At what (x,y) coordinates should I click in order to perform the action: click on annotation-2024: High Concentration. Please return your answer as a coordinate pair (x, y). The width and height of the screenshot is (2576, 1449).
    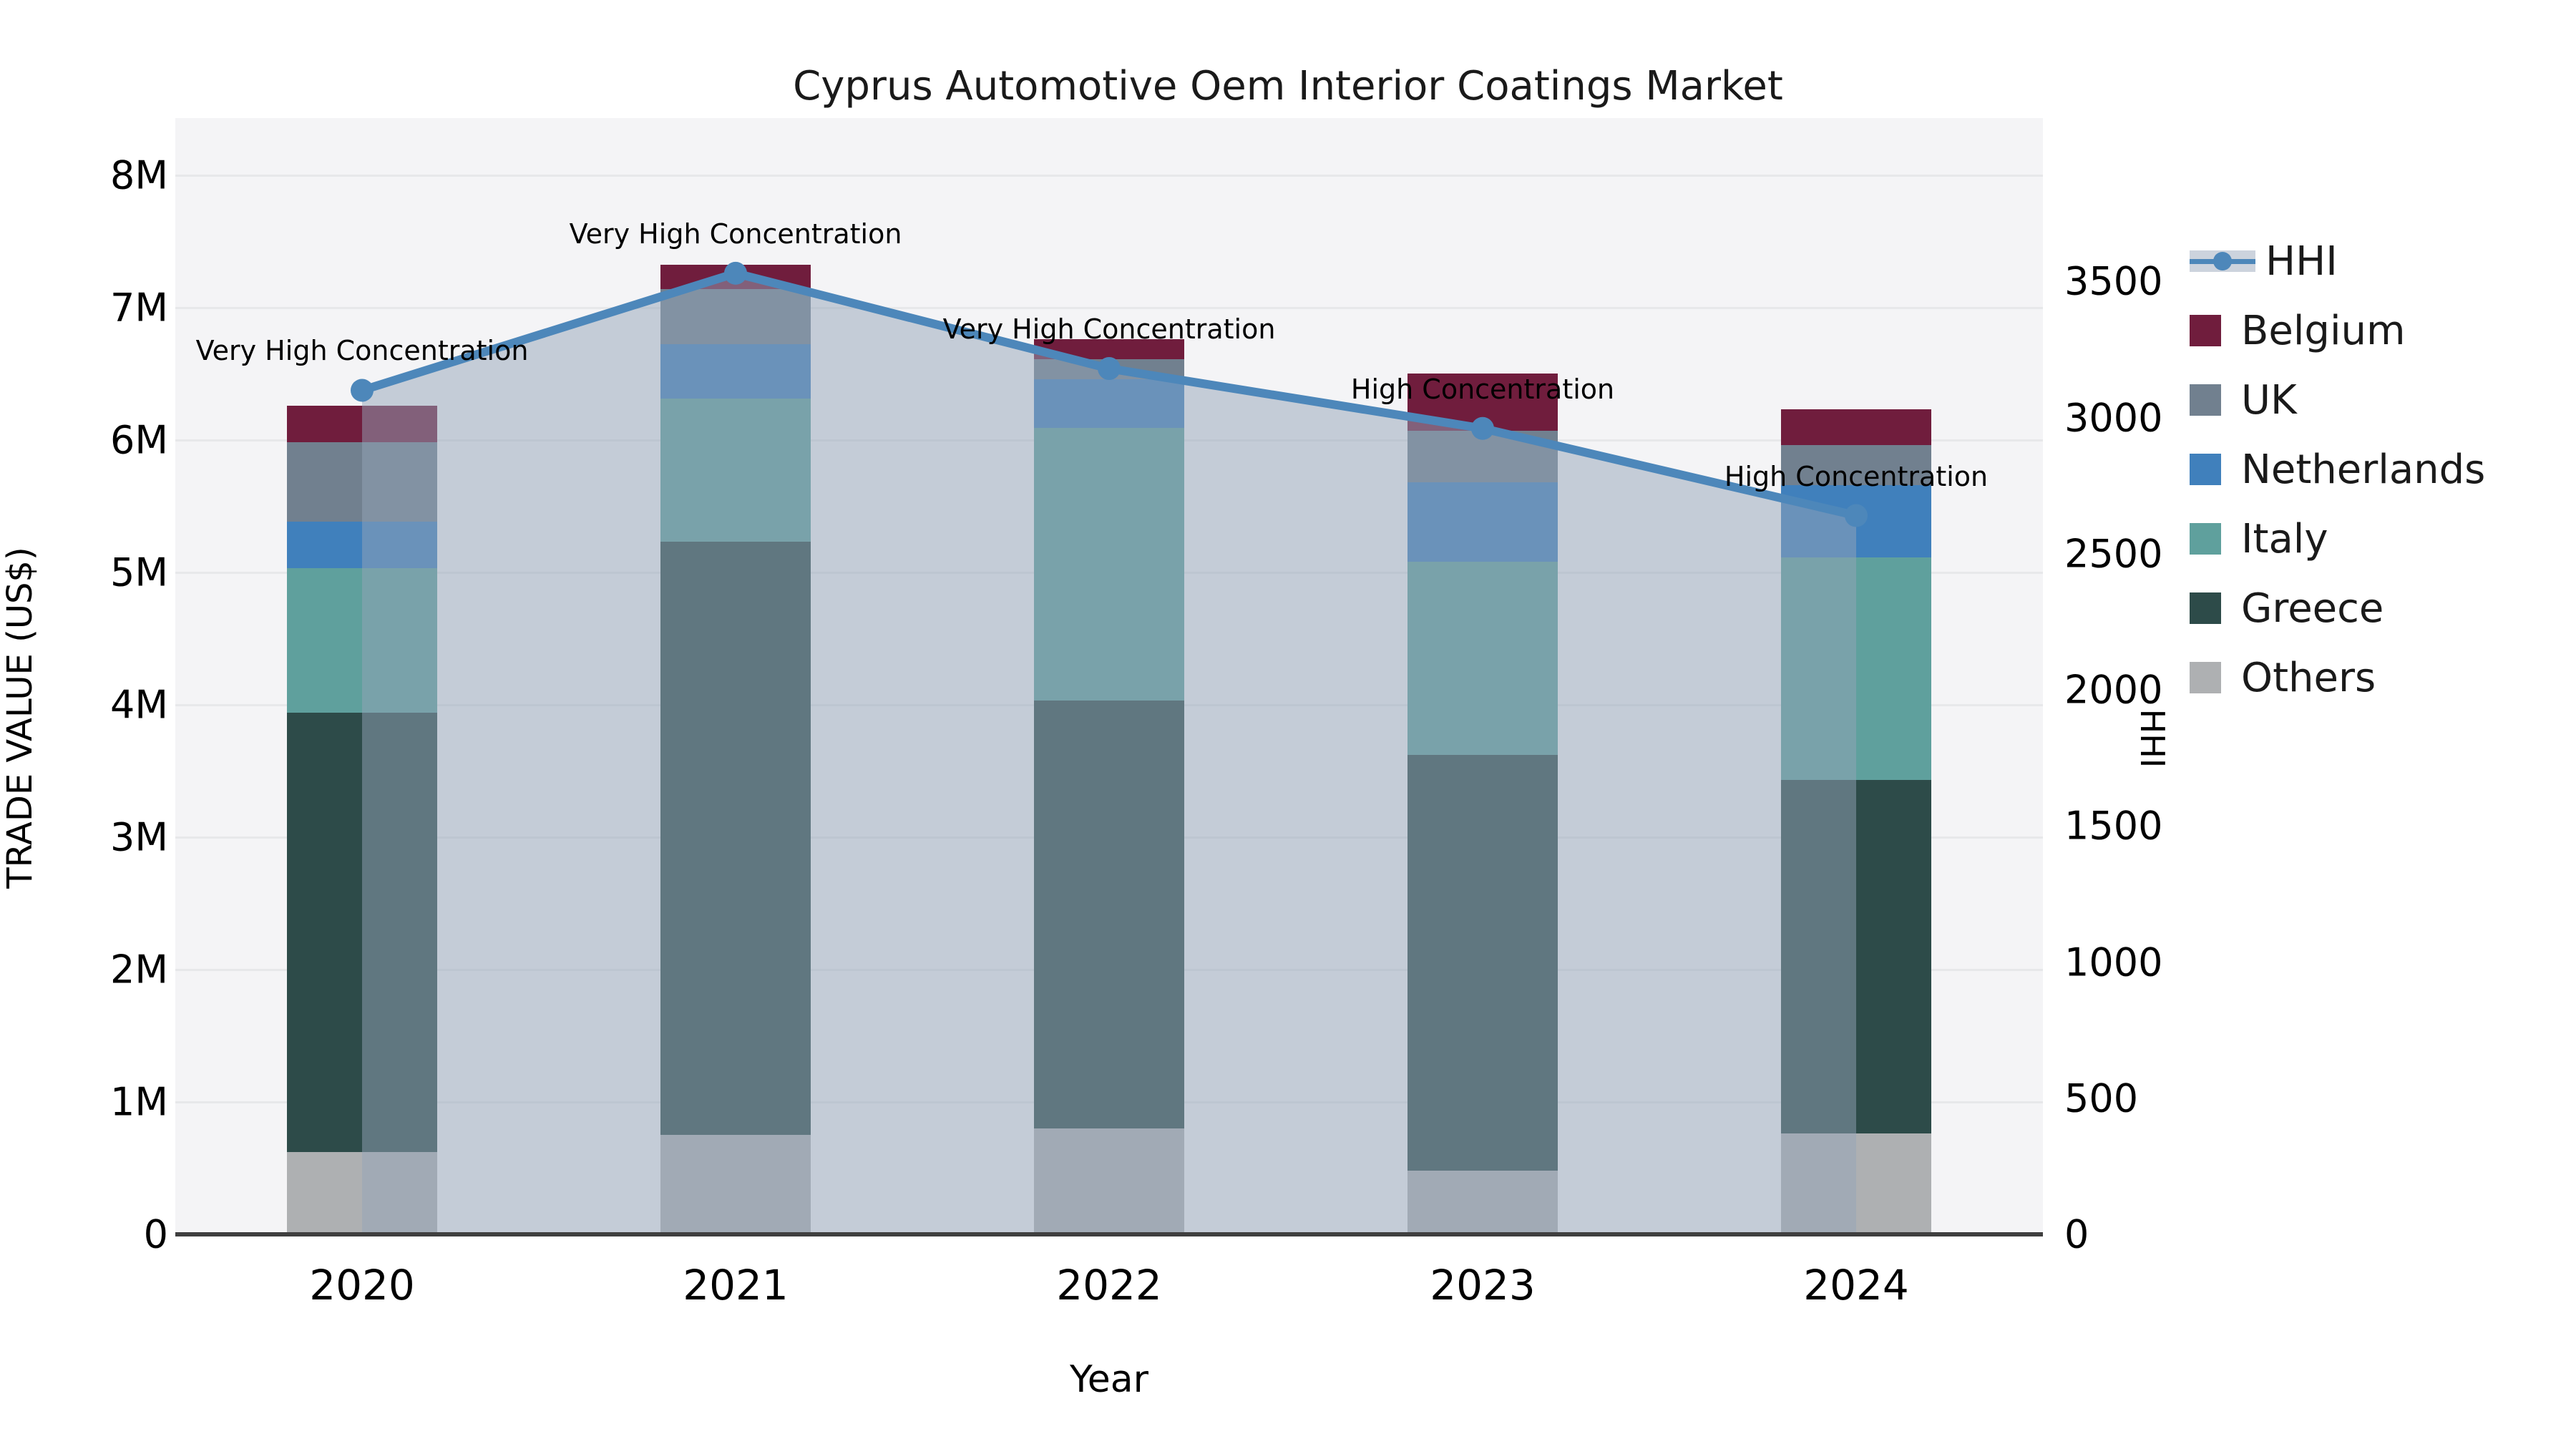
    Looking at the image, I should click on (1856, 476).